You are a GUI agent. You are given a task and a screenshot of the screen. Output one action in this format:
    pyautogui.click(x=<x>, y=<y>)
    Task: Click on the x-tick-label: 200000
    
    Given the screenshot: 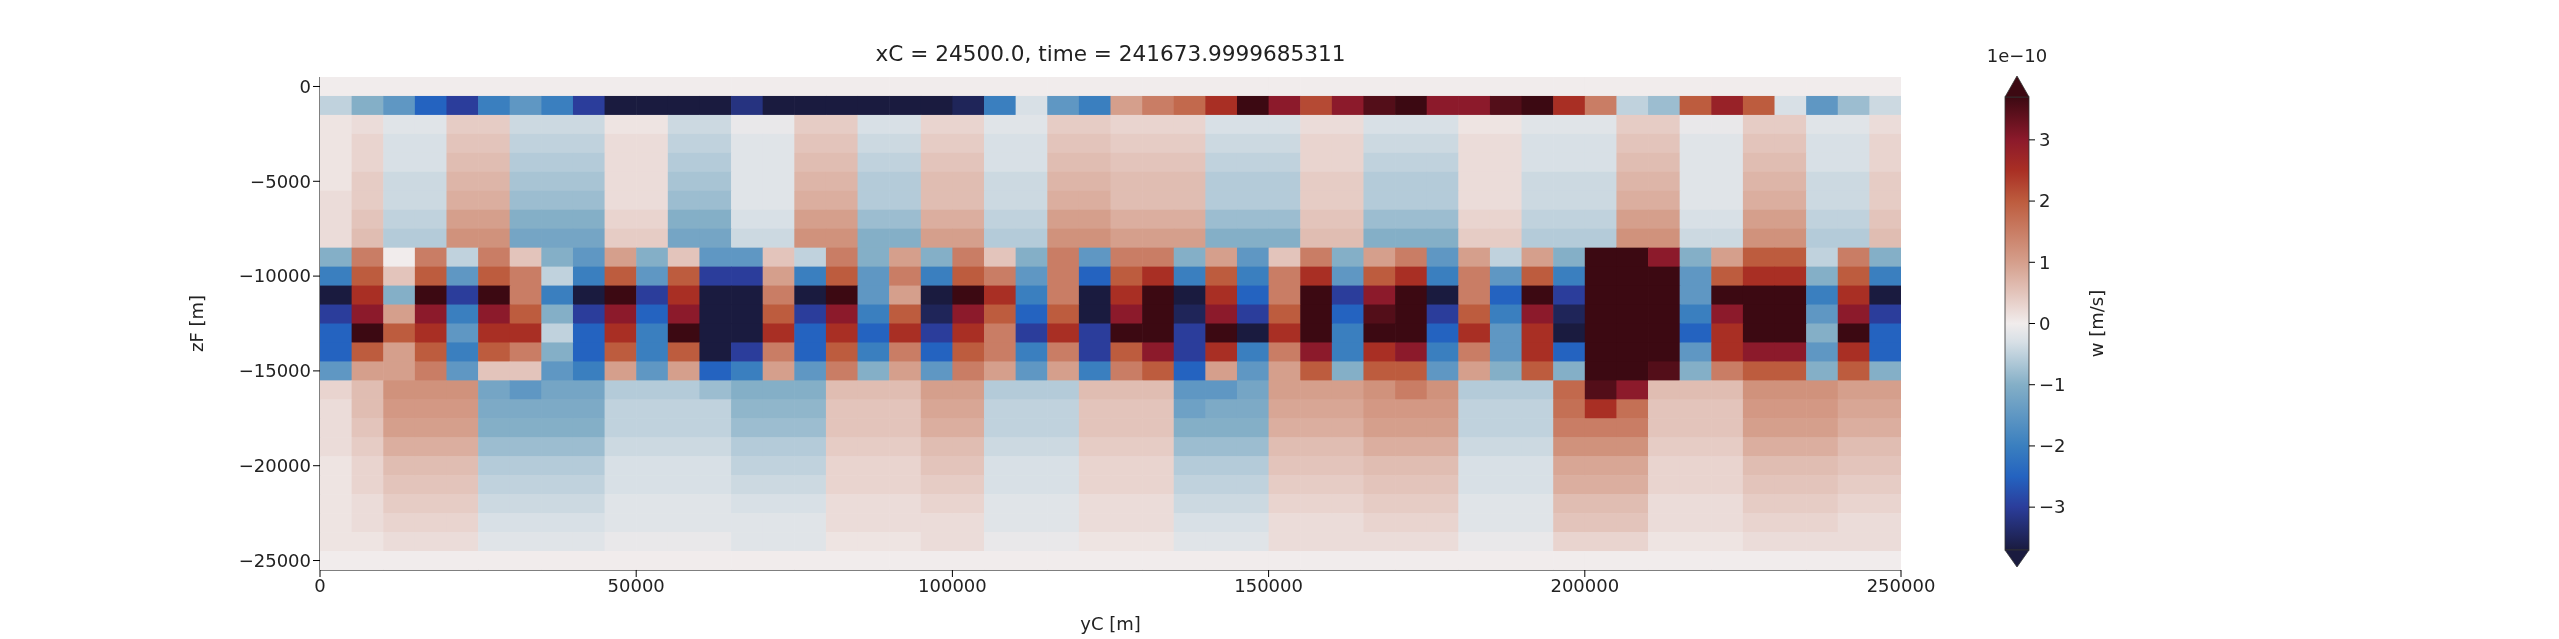 What is the action you would take?
    pyautogui.click(x=1585, y=585)
    